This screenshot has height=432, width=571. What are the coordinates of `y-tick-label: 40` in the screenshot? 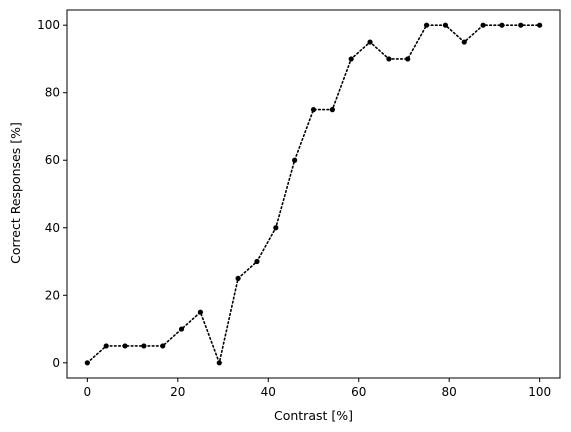 It's located at (52, 228).